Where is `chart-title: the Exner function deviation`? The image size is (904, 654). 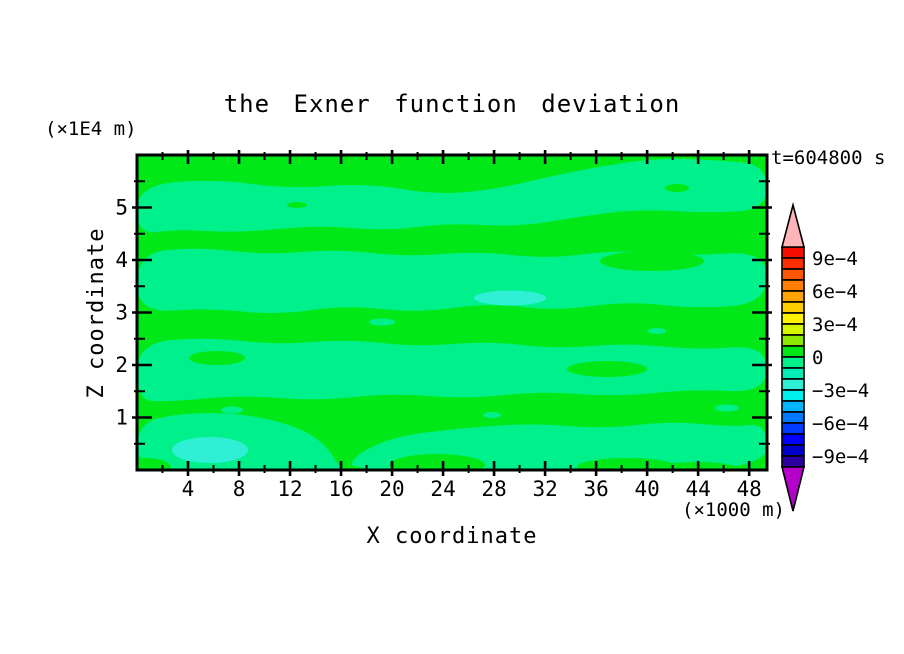
chart-title: the Exner function deviation is located at coordinates (452, 104).